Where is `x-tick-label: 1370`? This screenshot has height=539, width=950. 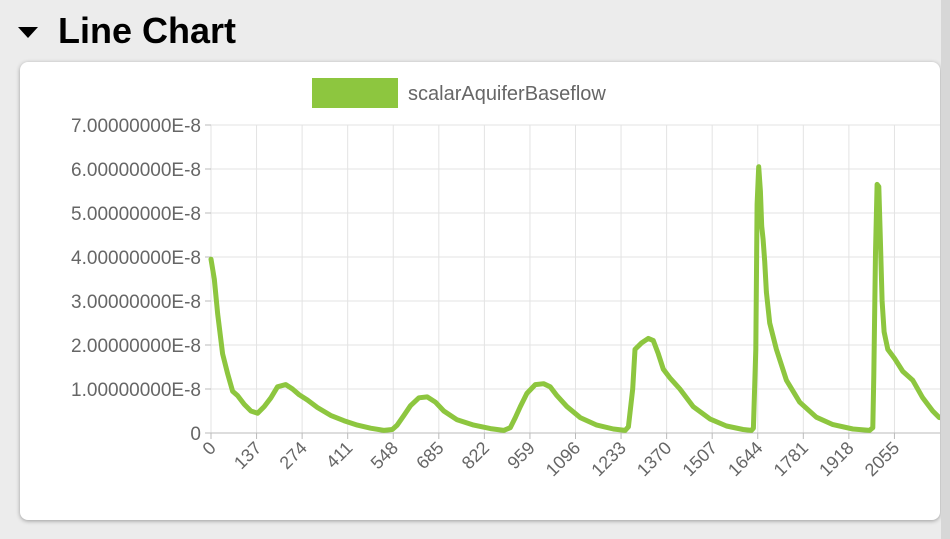
x-tick-label: 1370 is located at coordinates (654, 459).